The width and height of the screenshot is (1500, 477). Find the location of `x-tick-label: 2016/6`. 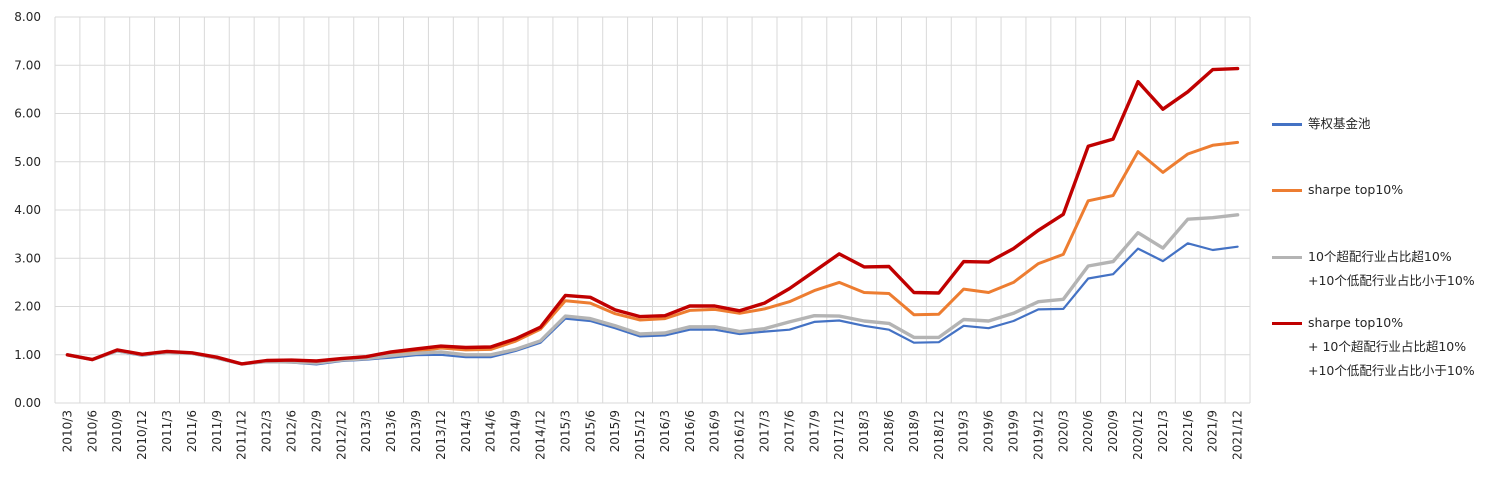

x-tick-label: 2016/6 is located at coordinates (690, 431).